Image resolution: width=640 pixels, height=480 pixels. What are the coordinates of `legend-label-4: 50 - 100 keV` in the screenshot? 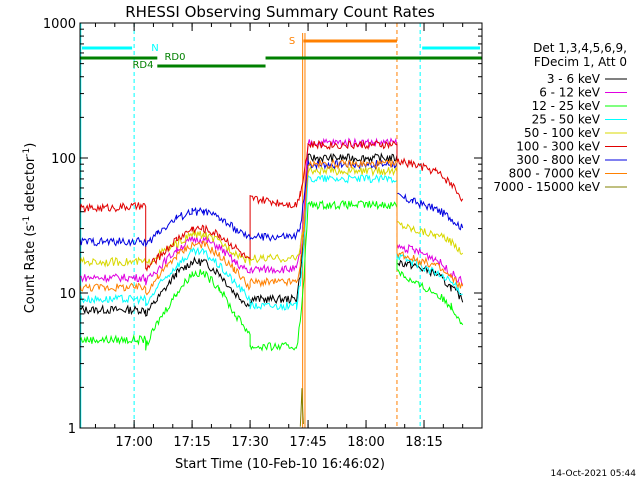 It's located at (562, 133).